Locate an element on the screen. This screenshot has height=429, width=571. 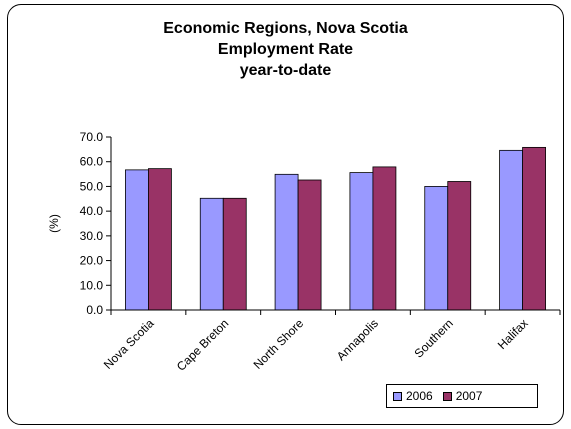
title-line-3: year-to-date is located at coordinates (285, 70).